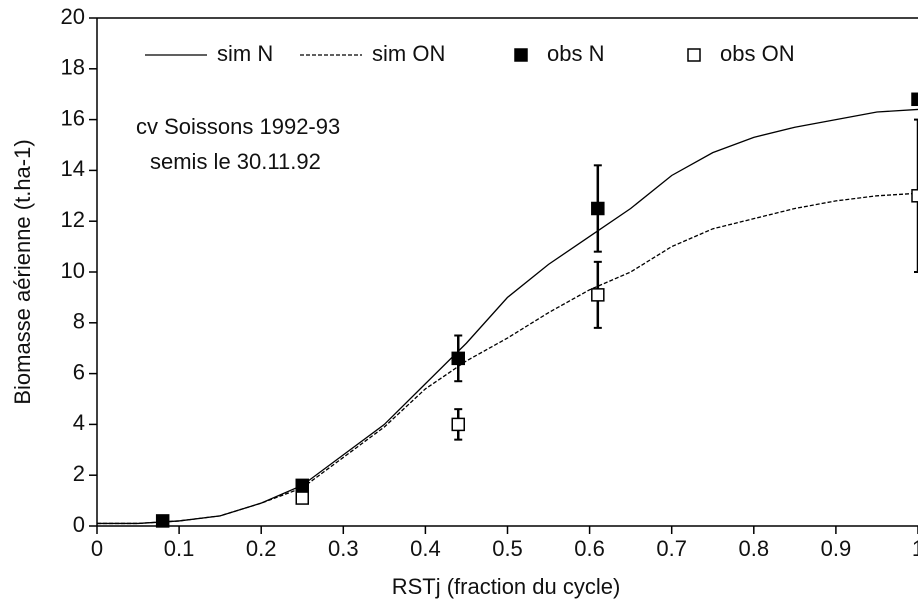 The width and height of the screenshot is (918, 606). What do you see at coordinates (507, 548) in the screenshot?
I see `x-tick-label: 0.5` at bounding box center [507, 548].